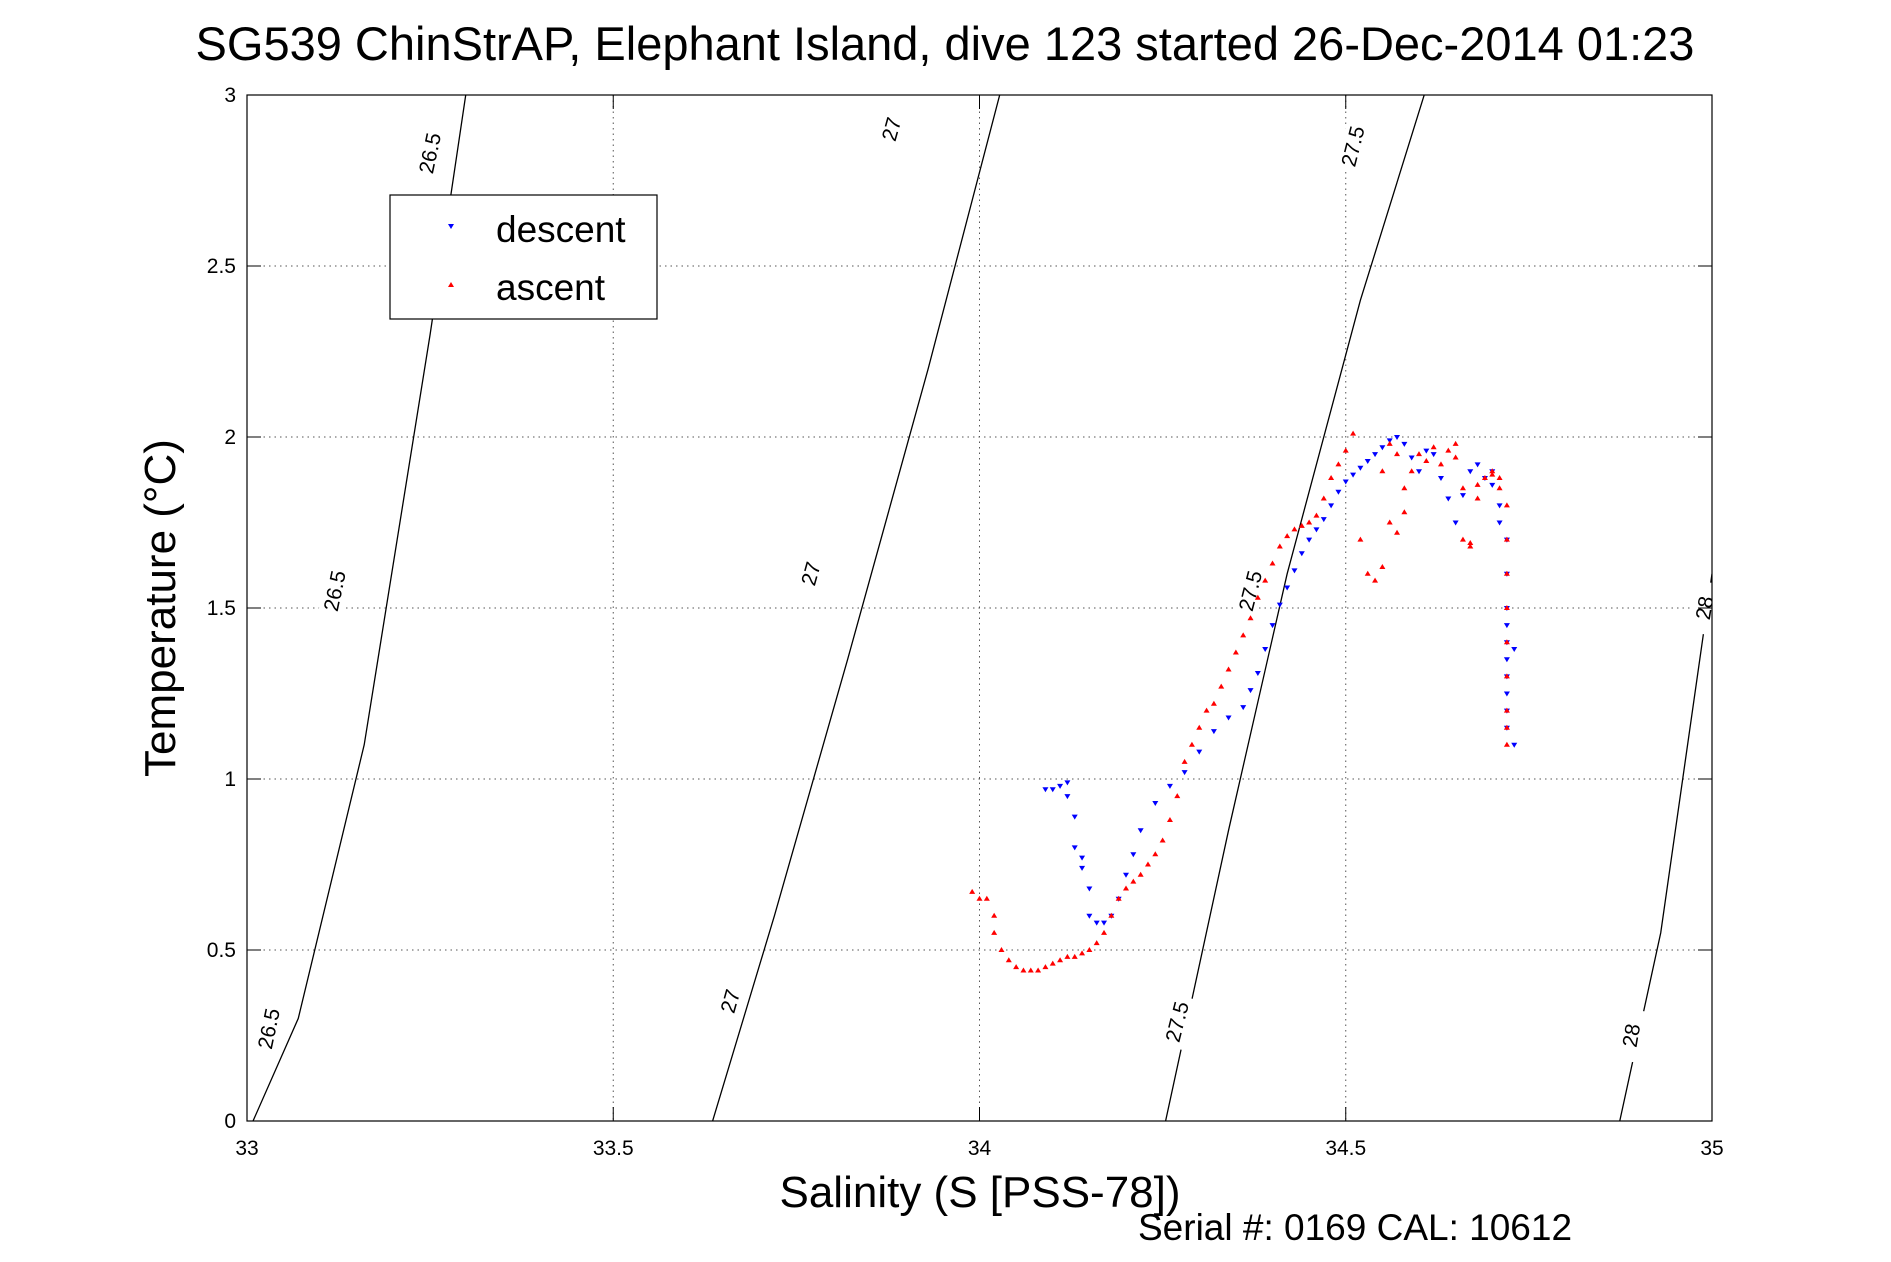 The height and width of the screenshot is (1262, 1891). What do you see at coordinates (523, 257) in the screenshot?
I see `legend: descent ascent` at bounding box center [523, 257].